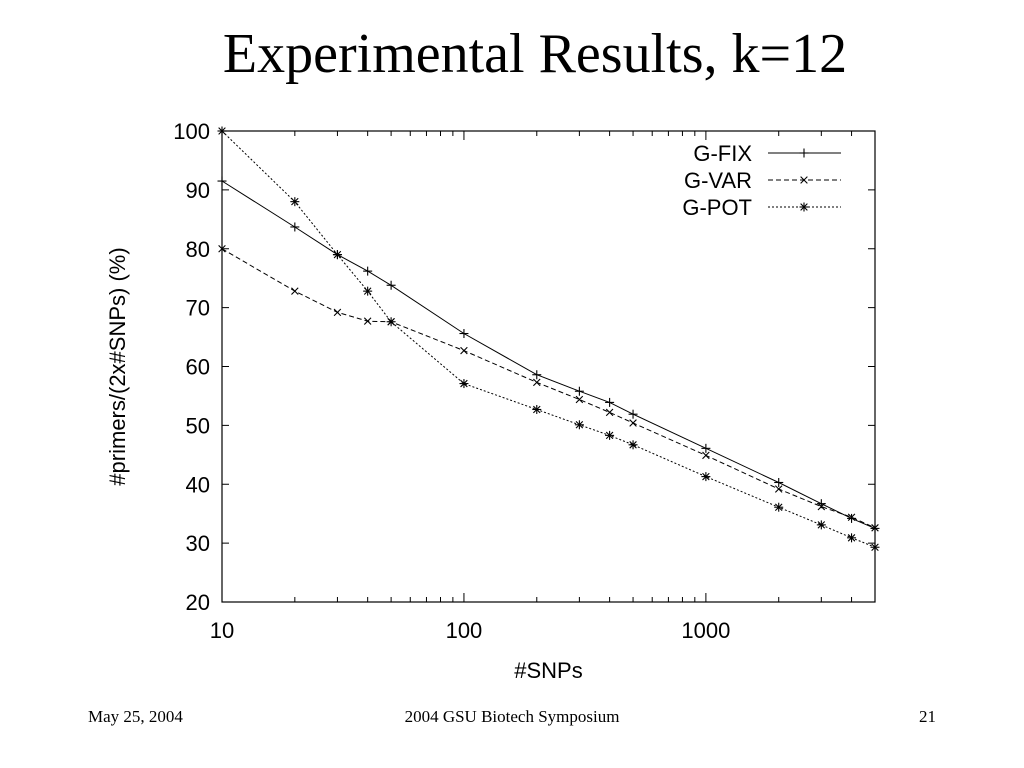 This screenshot has height=768, width=1024. I want to click on y-tick-label: 30, so click(198, 543).